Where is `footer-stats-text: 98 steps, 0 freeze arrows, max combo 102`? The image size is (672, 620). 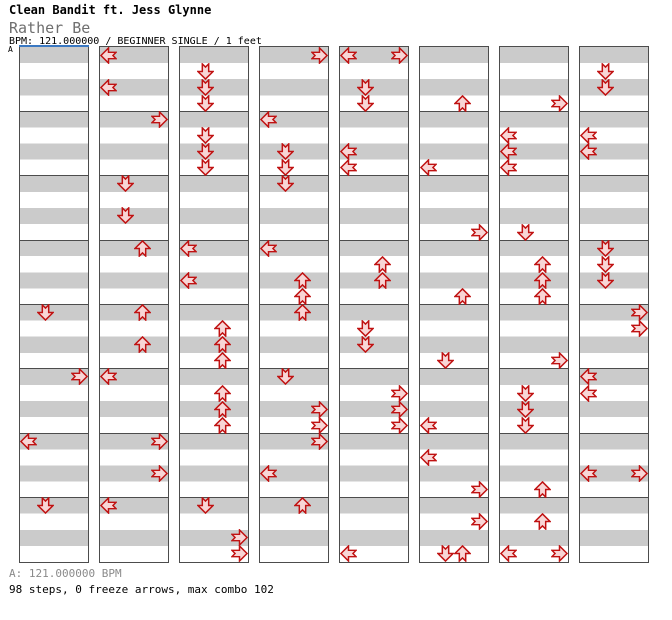
footer-stats-text: 98 steps, 0 freeze arrows, max combo 102 is located at coordinates (141, 589).